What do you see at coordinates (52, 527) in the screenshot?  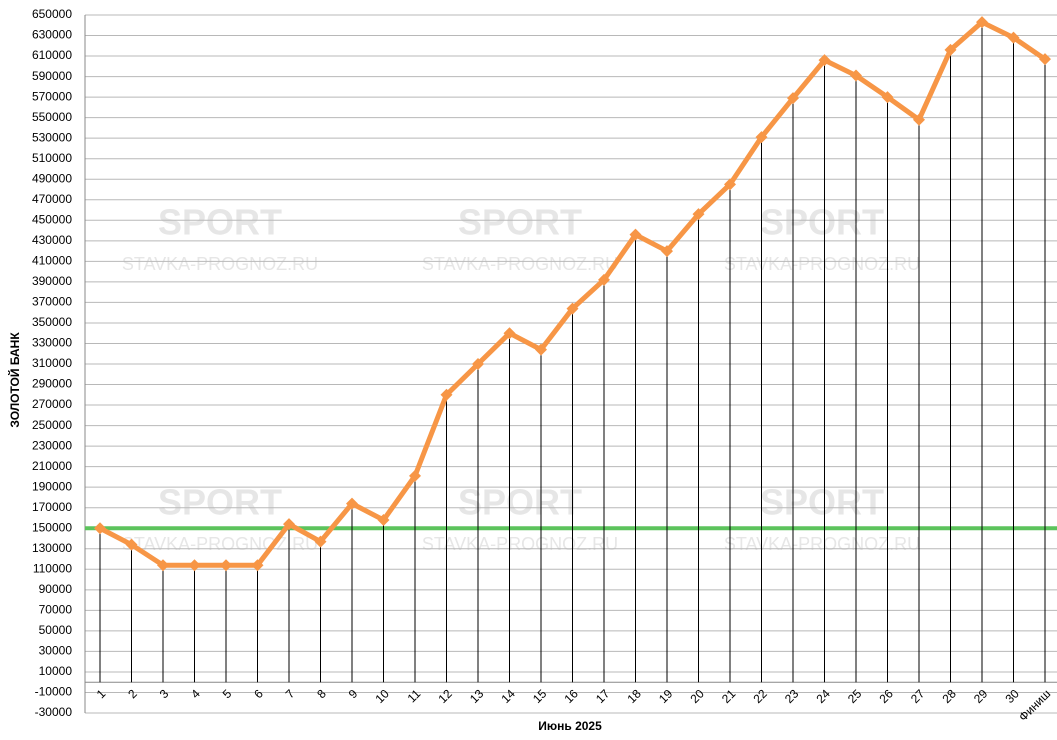 I see `y-tick-label: 150000` at bounding box center [52, 527].